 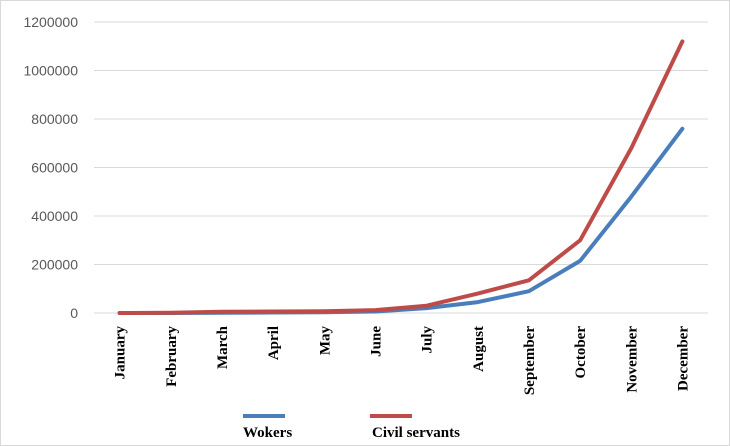 What do you see at coordinates (54, 119) in the screenshot?
I see `y-tick-label: 800000` at bounding box center [54, 119].